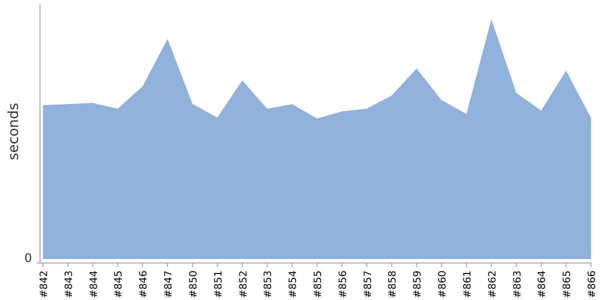 The width and height of the screenshot is (600, 300). I want to click on y-axis-title: seconds, so click(14, 131).